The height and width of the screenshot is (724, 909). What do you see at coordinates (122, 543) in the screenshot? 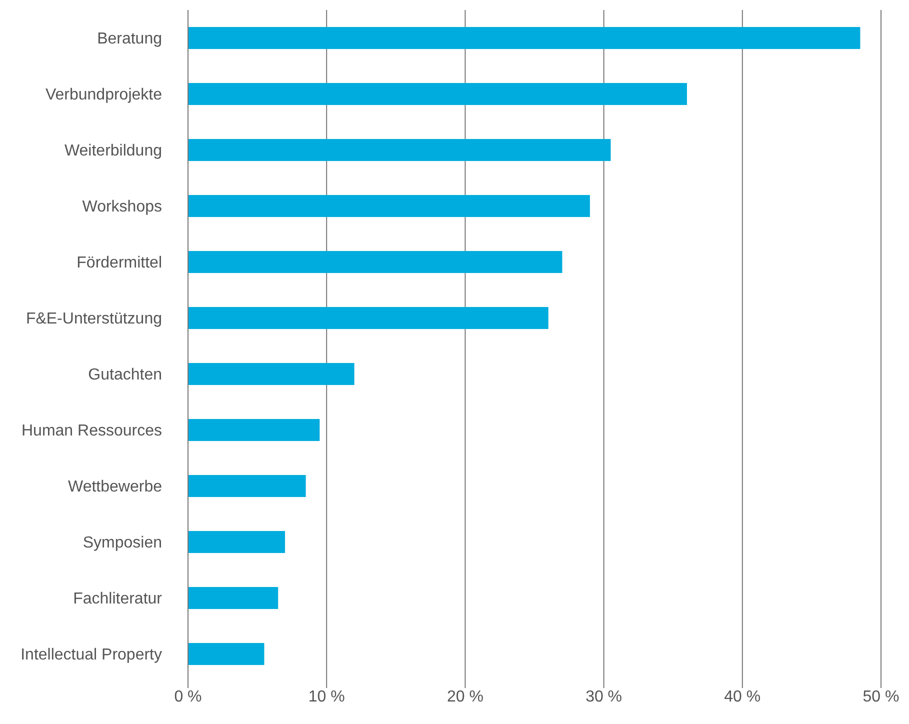
I see `y-tick-label: Symposien` at bounding box center [122, 543].